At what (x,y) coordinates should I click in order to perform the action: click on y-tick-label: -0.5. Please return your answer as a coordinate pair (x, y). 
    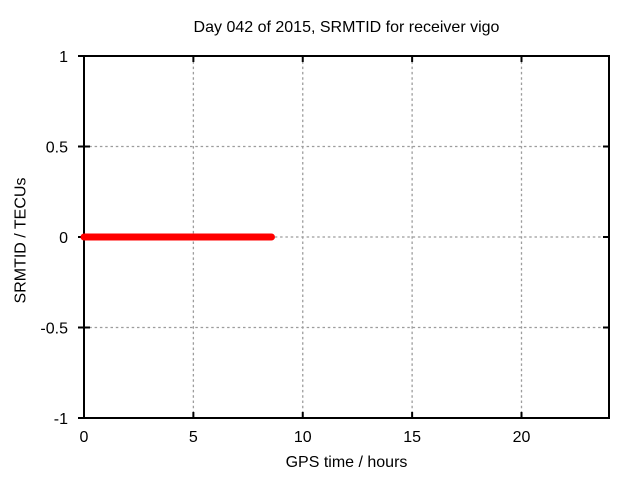
    Looking at the image, I should click on (54, 329).